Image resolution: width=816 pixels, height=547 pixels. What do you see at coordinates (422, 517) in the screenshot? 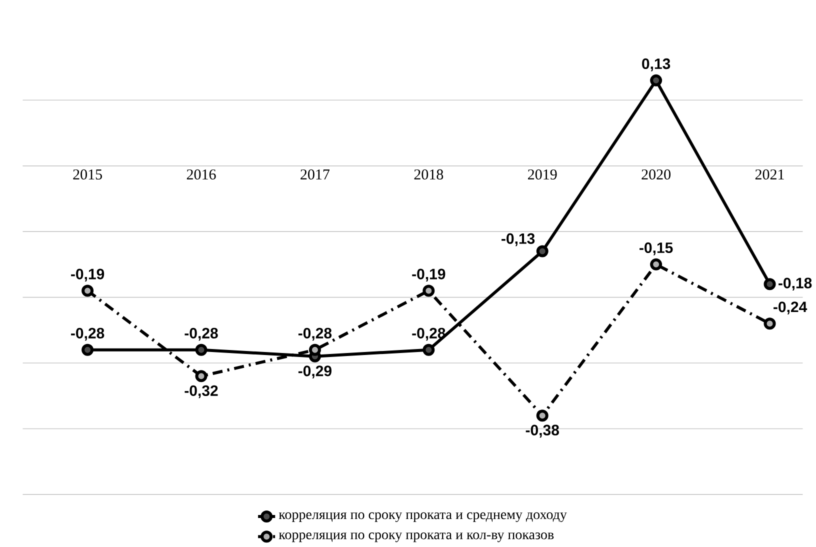
I see `legend-label: корреляция по сроку проката и среднему доходу` at bounding box center [422, 517].